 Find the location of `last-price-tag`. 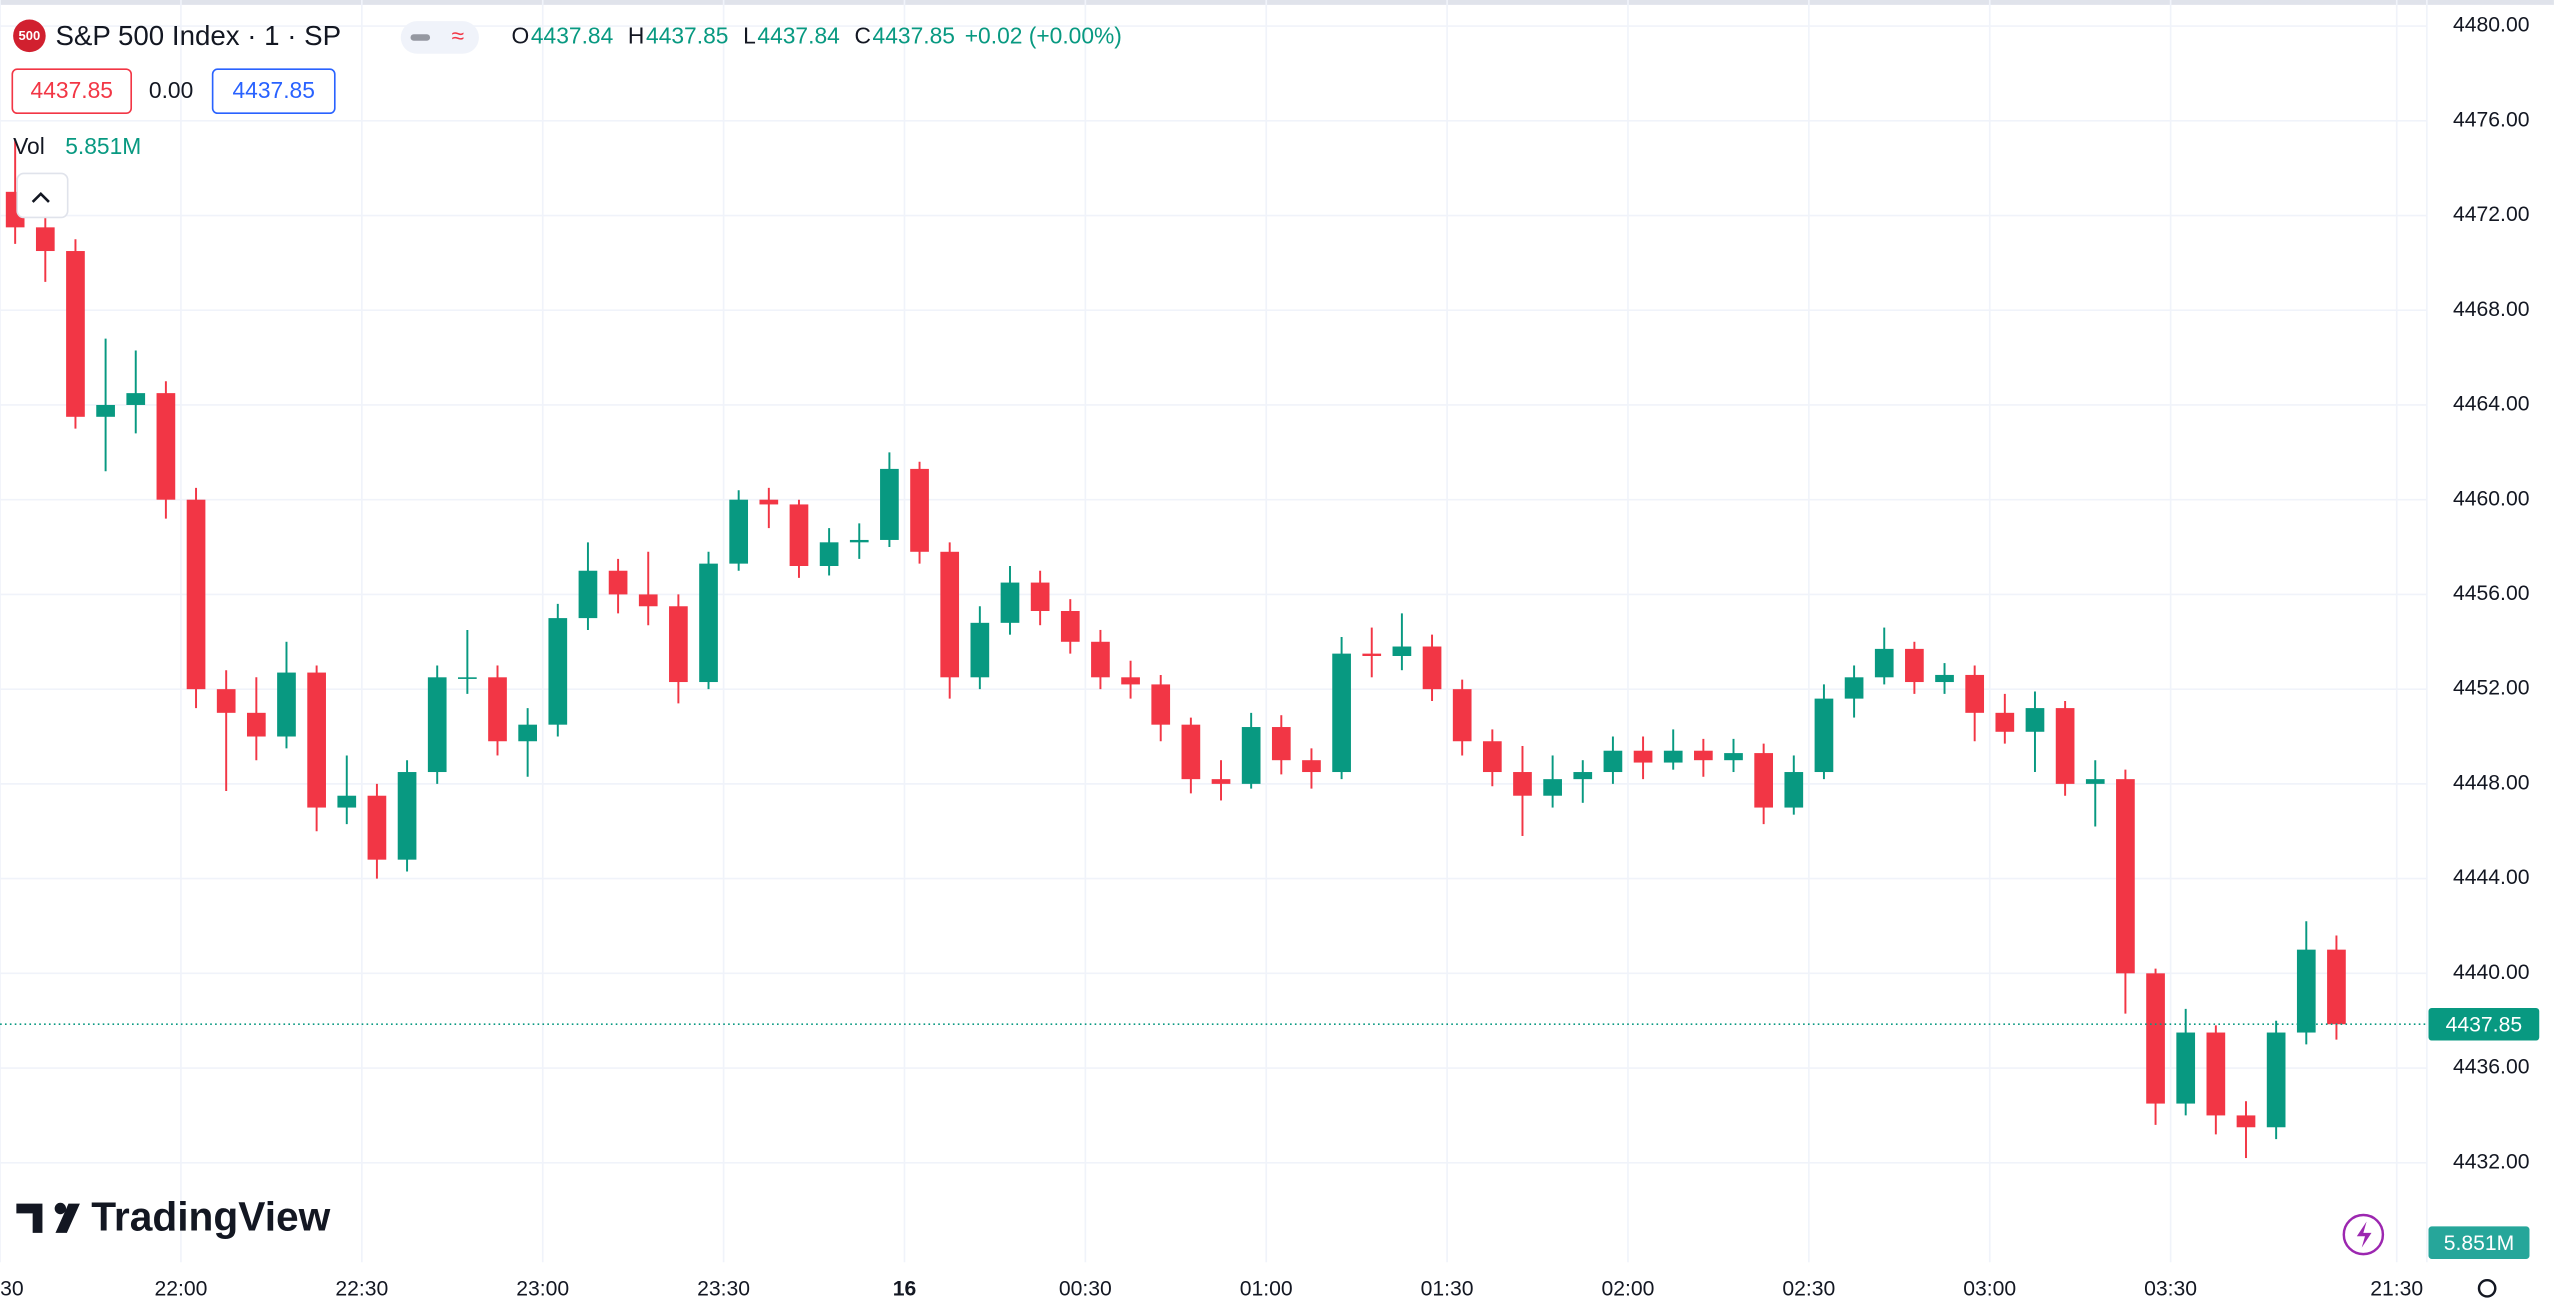

last-price-tag is located at coordinates (2484, 1024).